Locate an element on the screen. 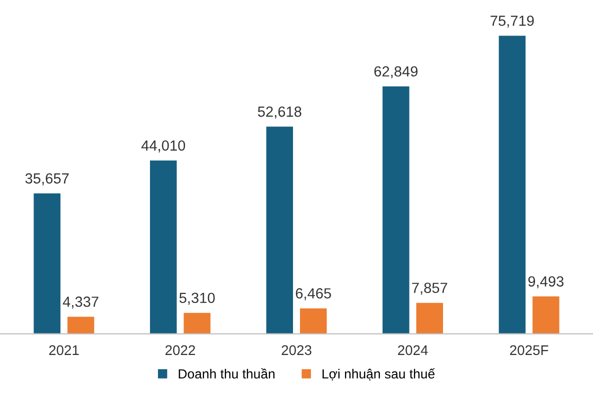 The width and height of the screenshot is (593, 395). data-label: 5,310 is located at coordinates (197, 298).